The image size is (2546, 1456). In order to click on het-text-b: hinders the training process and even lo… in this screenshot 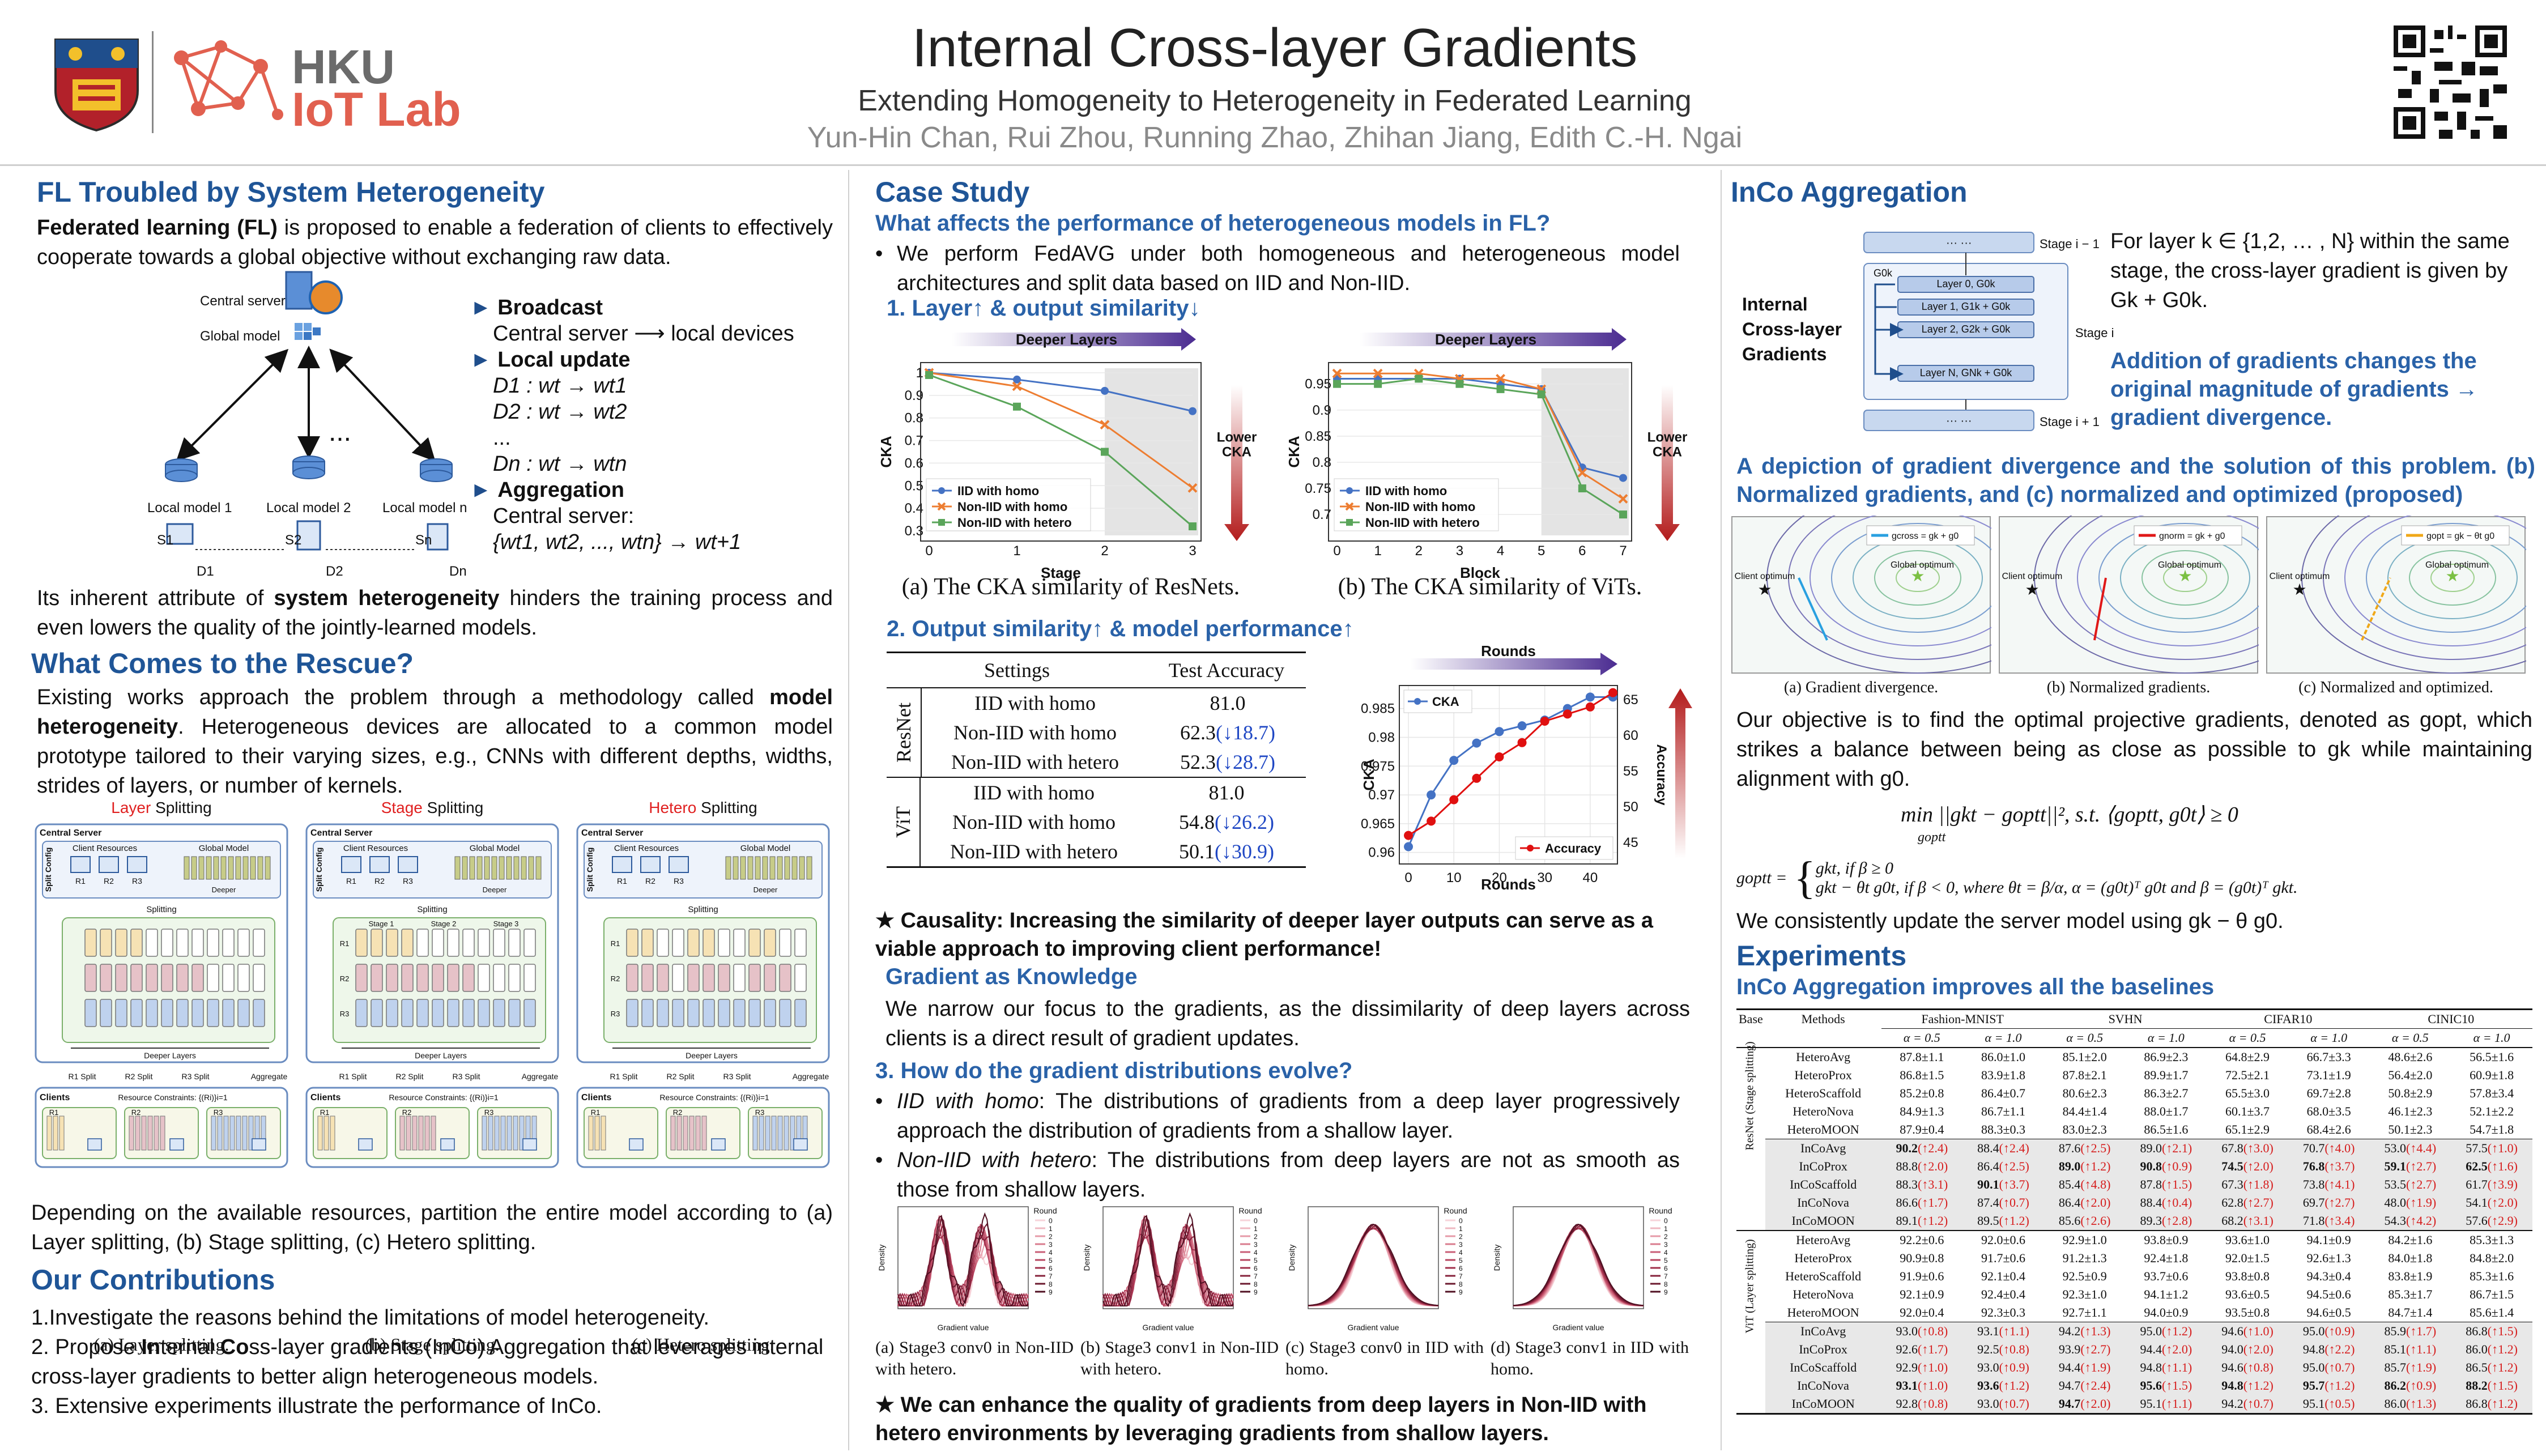, I will do `click(435, 613)`.